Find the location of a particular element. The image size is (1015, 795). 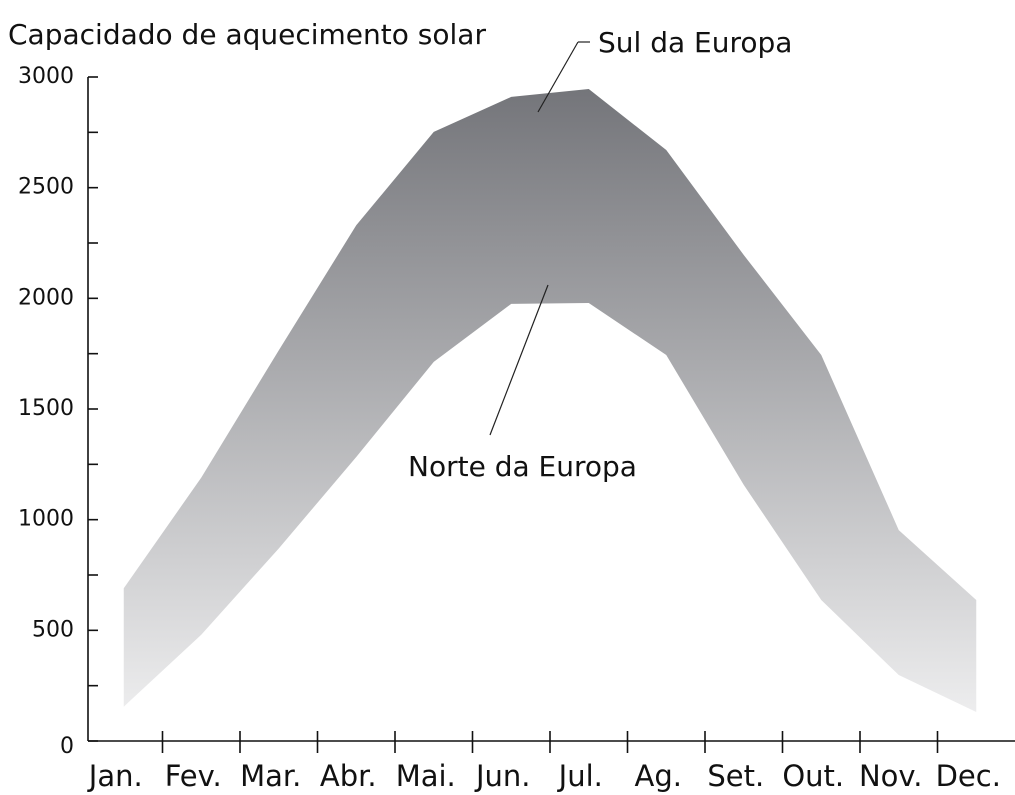

y-tick-label: 0 is located at coordinates (67, 746).